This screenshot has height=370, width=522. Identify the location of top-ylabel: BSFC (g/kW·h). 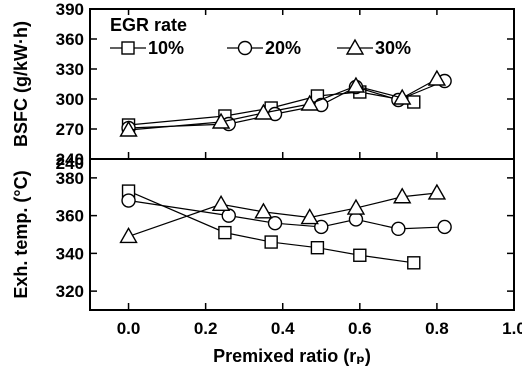
(21, 84).